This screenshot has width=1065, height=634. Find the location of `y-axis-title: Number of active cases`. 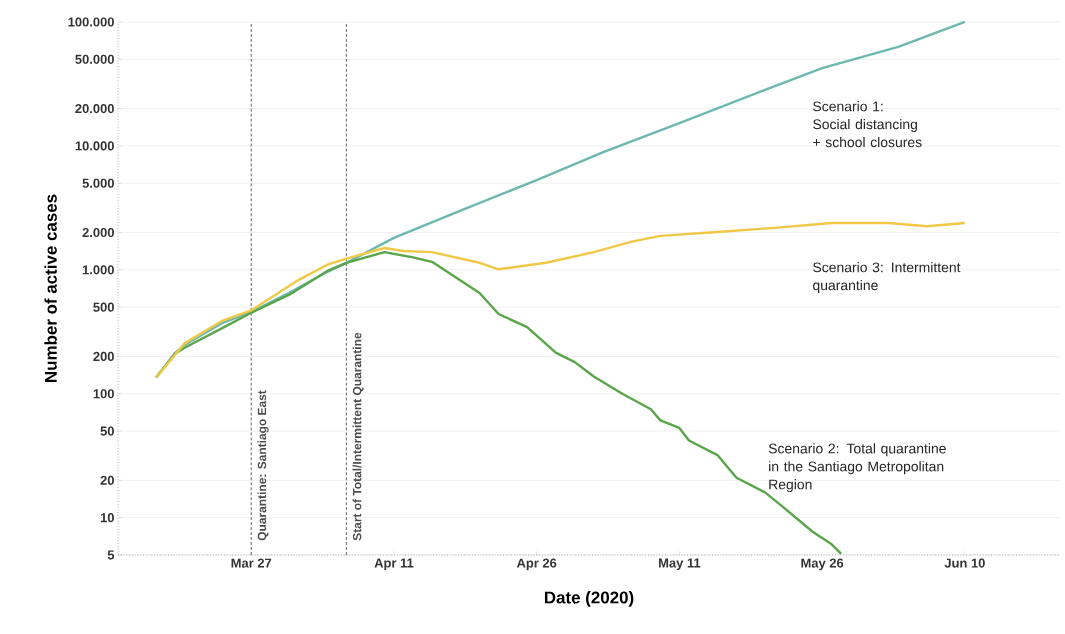

y-axis-title: Number of active cases is located at coordinates (50, 288).